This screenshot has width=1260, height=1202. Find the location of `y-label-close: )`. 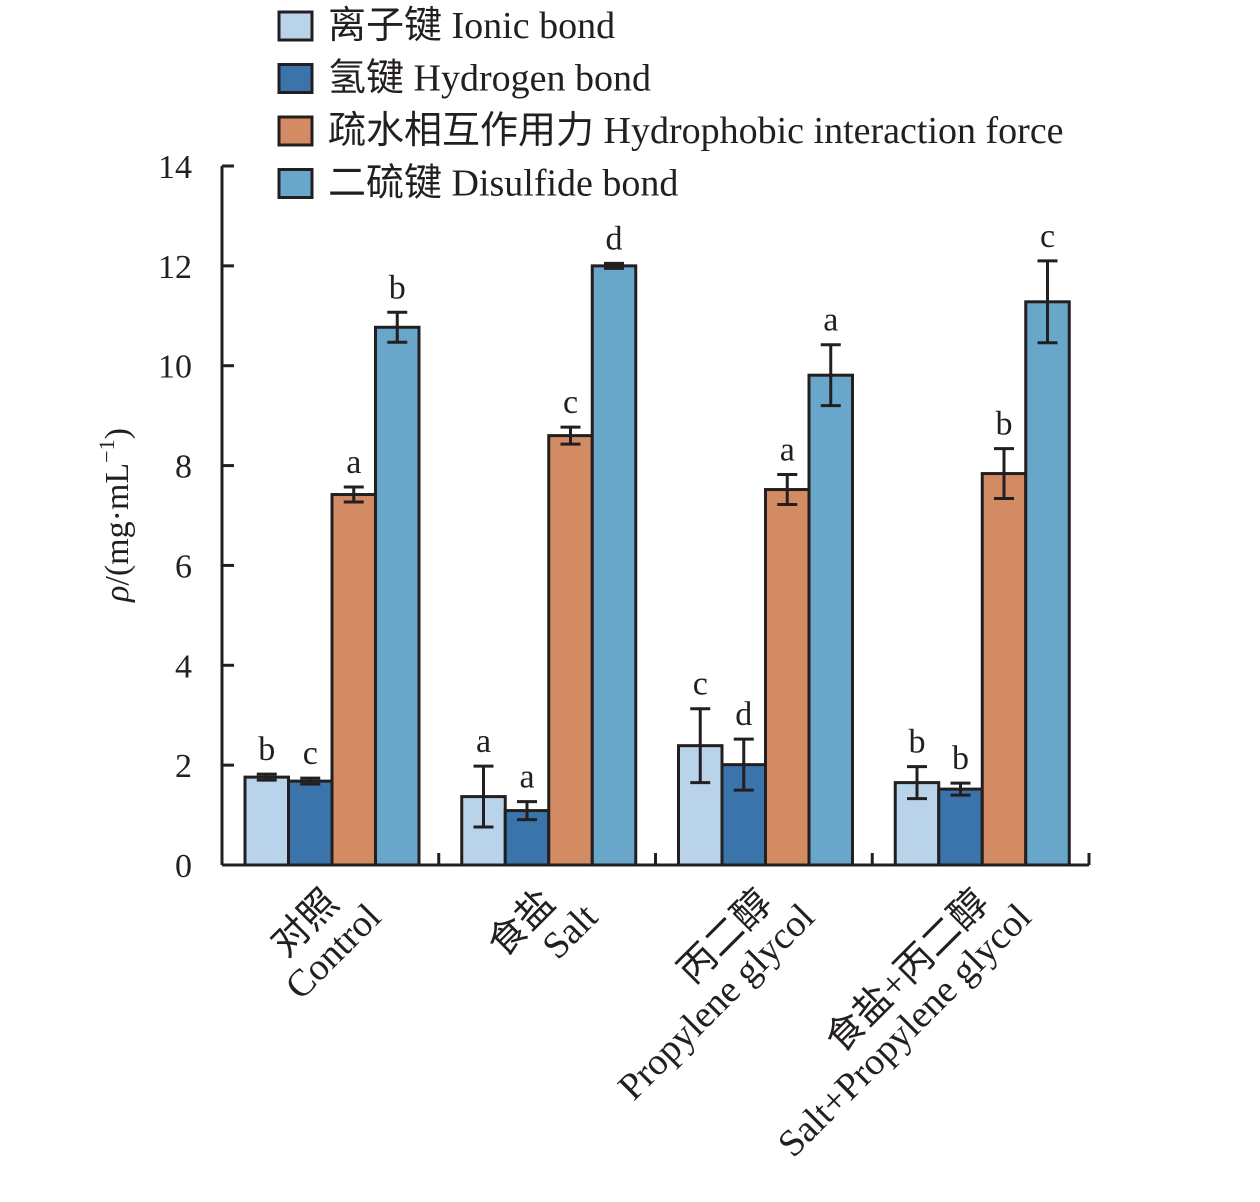

y-label-close: ) is located at coordinates (117, 433).